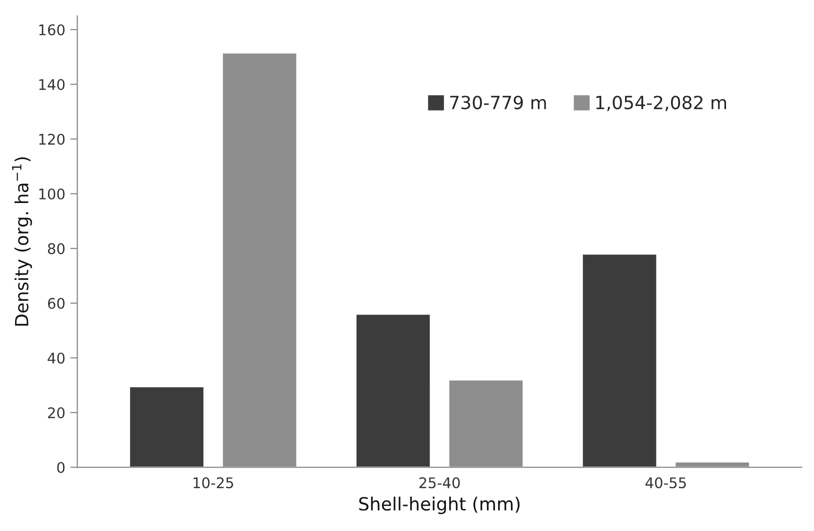 This screenshot has height=531, width=814. What do you see at coordinates (665, 482) in the screenshot?
I see `x-tick-label: 40-55` at bounding box center [665, 482].